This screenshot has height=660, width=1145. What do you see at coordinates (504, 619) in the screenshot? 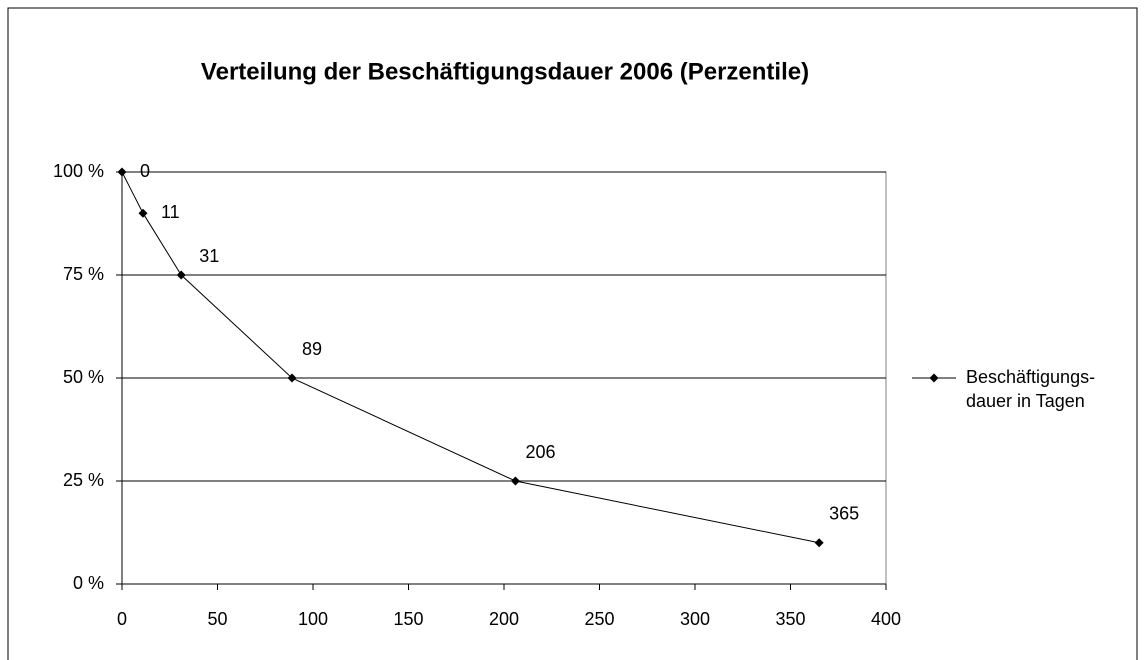
I see `x-tick-label: 200` at bounding box center [504, 619].